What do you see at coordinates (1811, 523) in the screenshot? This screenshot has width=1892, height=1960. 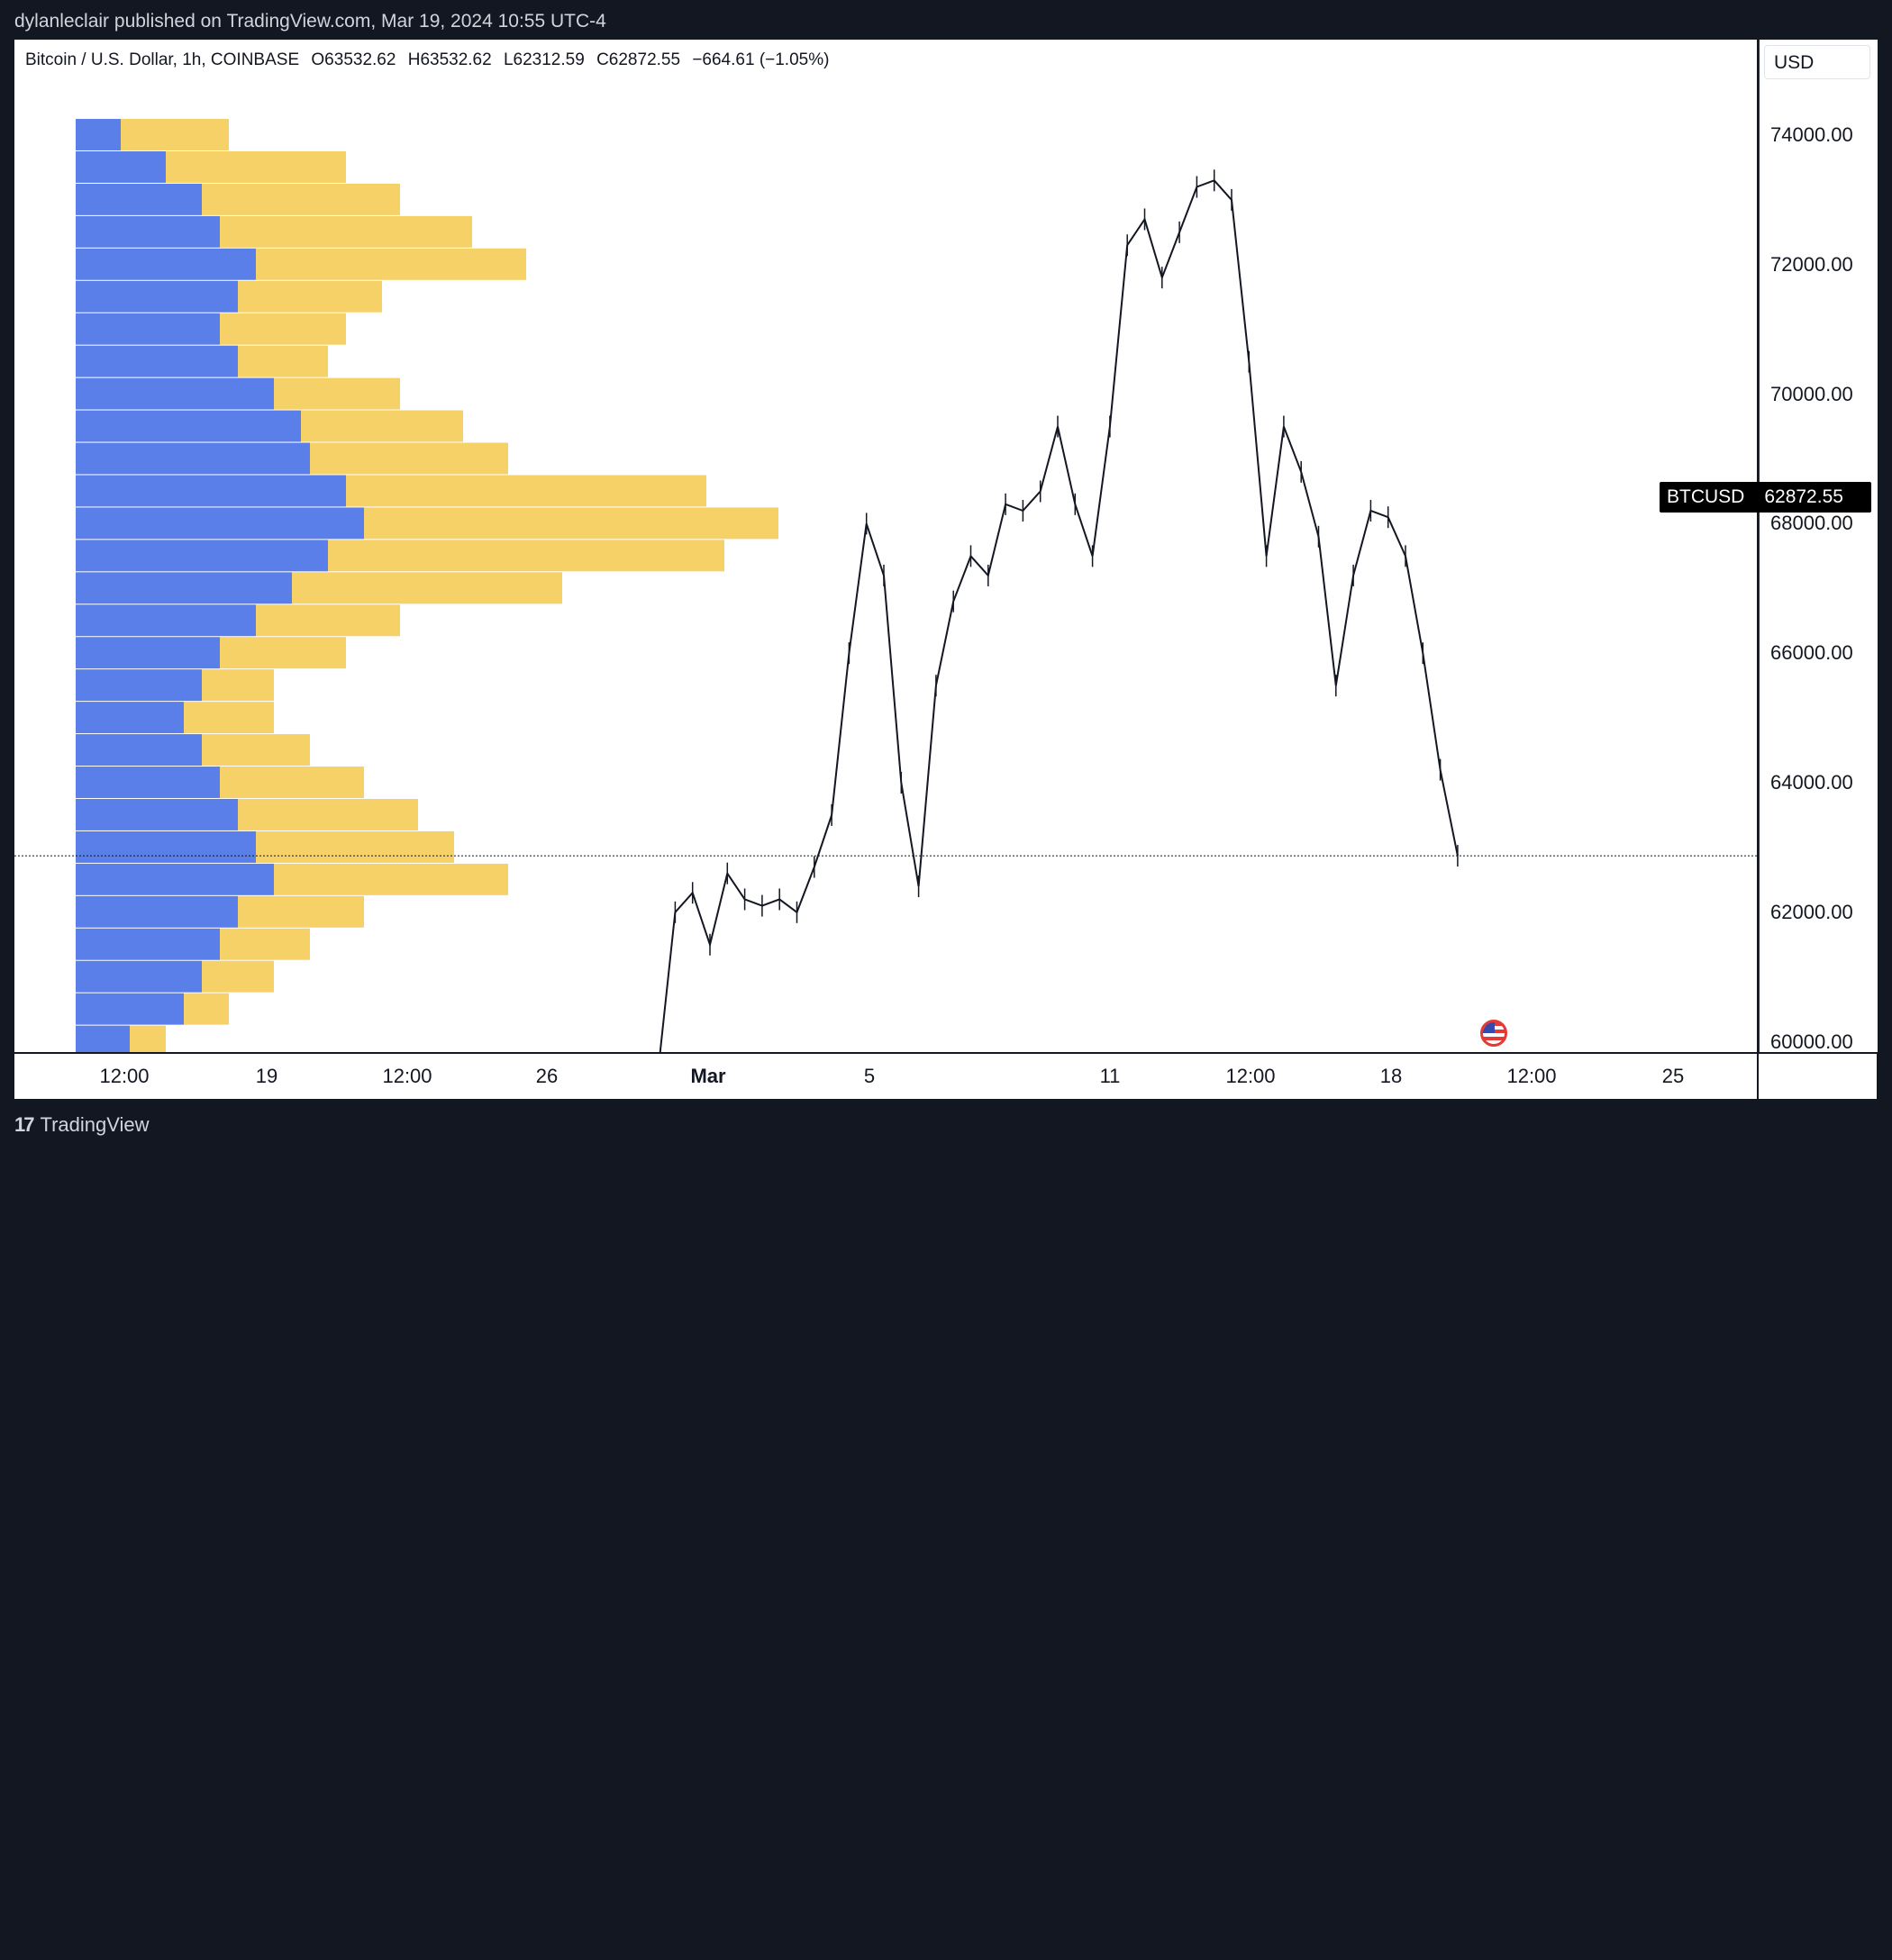 I see `price-tick-label: 68000.00` at bounding box center [1811, 523].